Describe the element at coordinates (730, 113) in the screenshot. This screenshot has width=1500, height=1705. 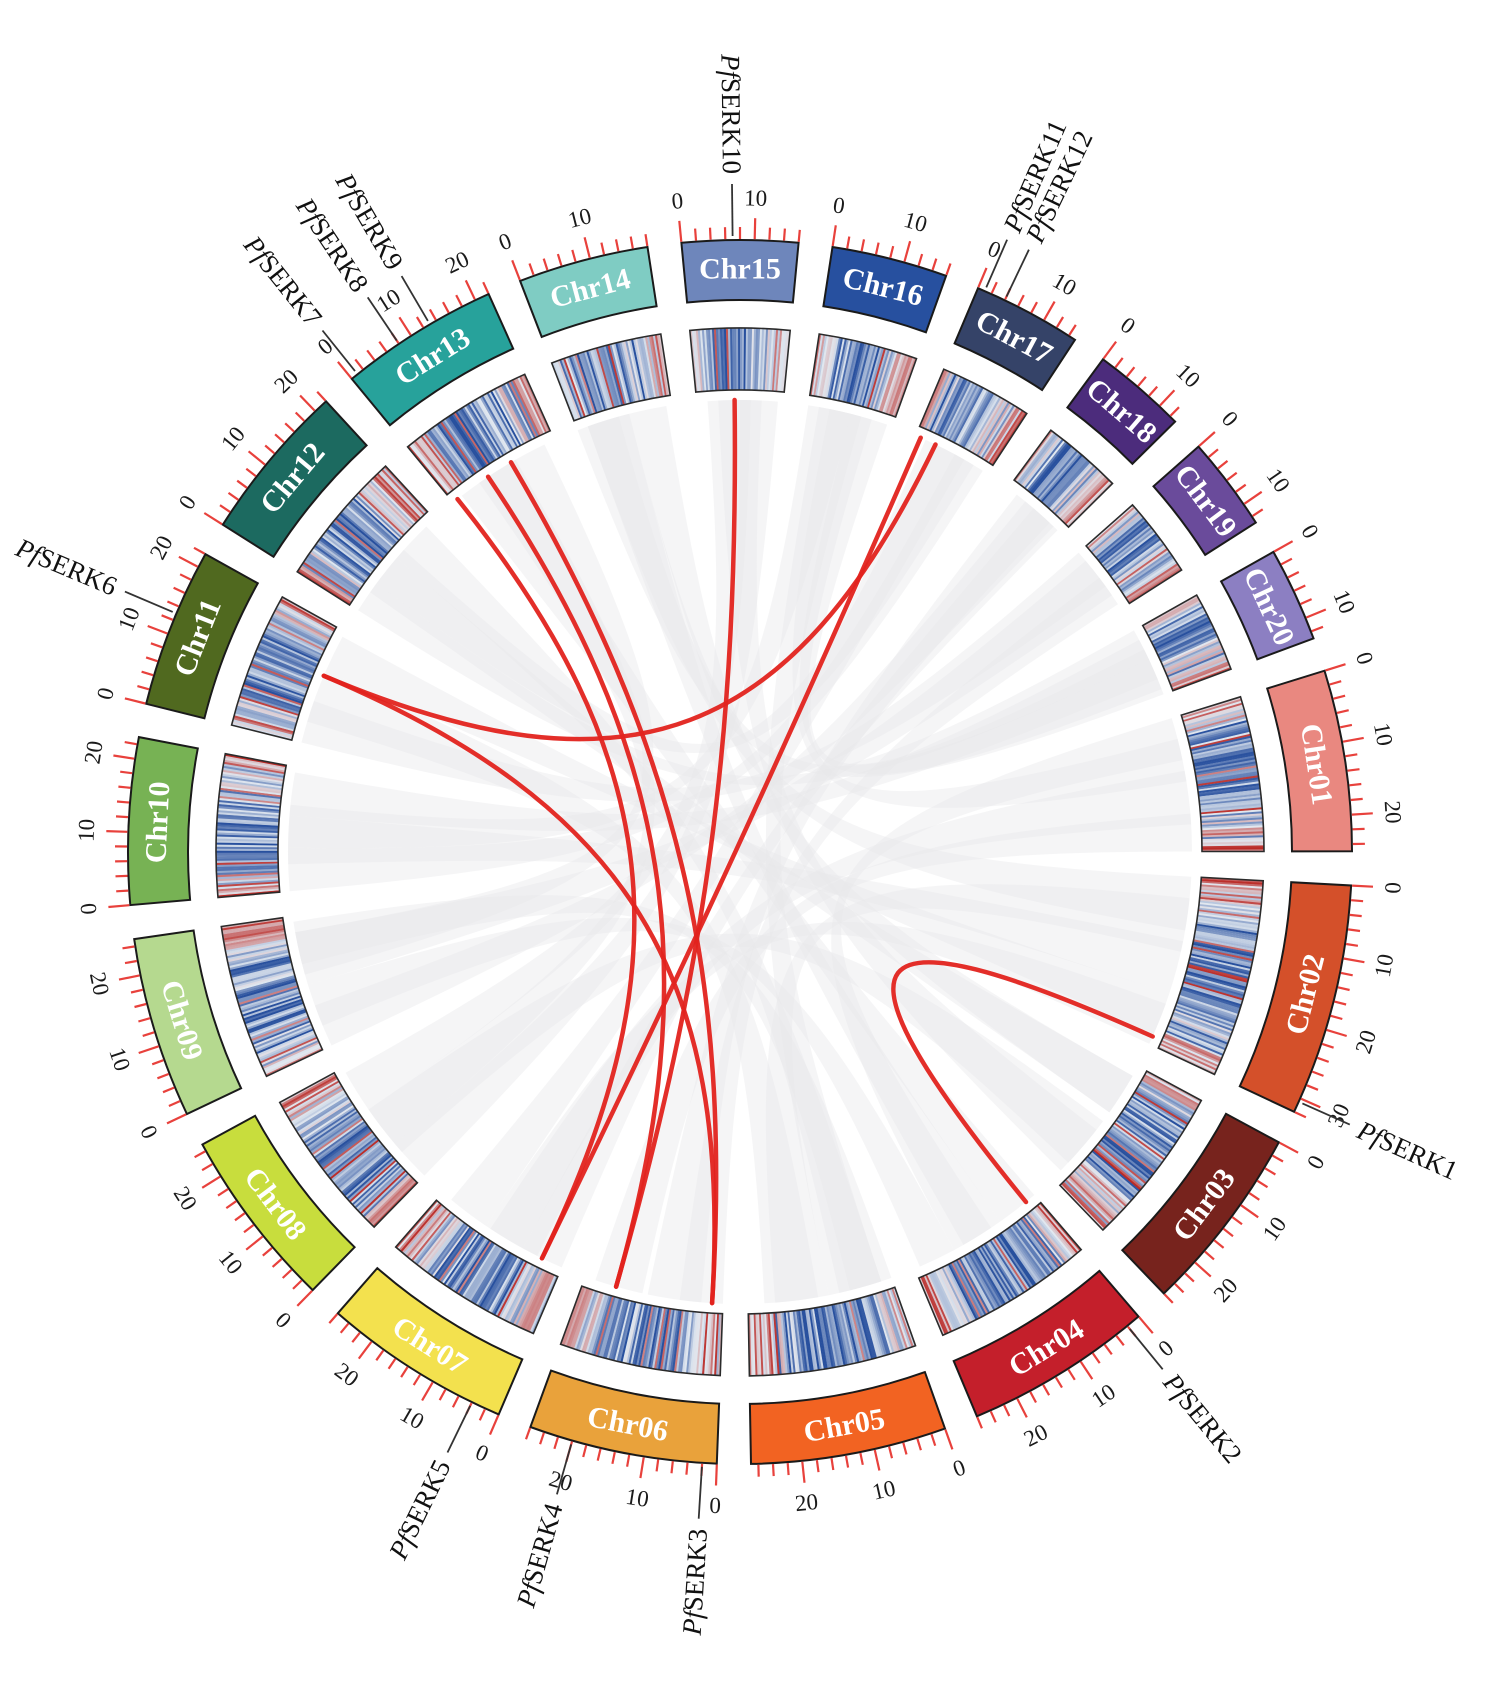
I see `serk-gene-label: PfSERK10` at that location.